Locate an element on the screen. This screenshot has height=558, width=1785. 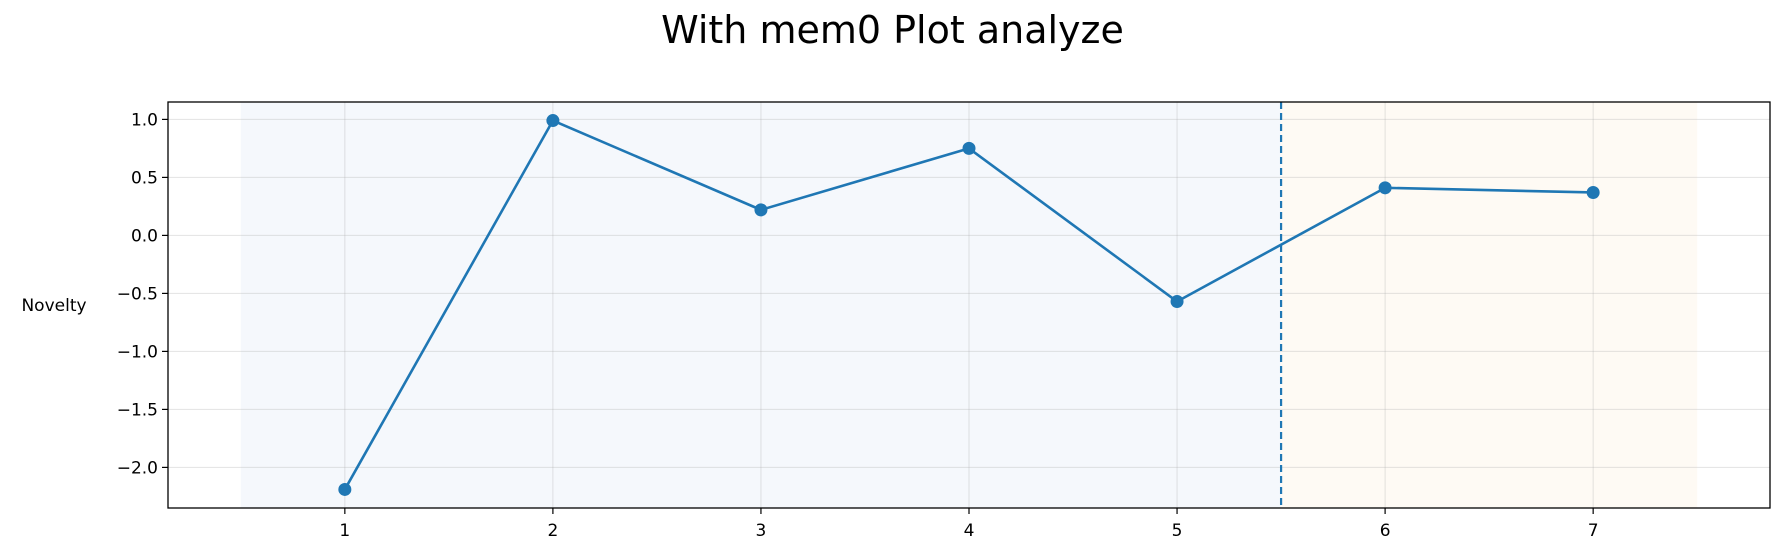
y-tick-label-1: 1.0 is located at coordinates (144, 120).